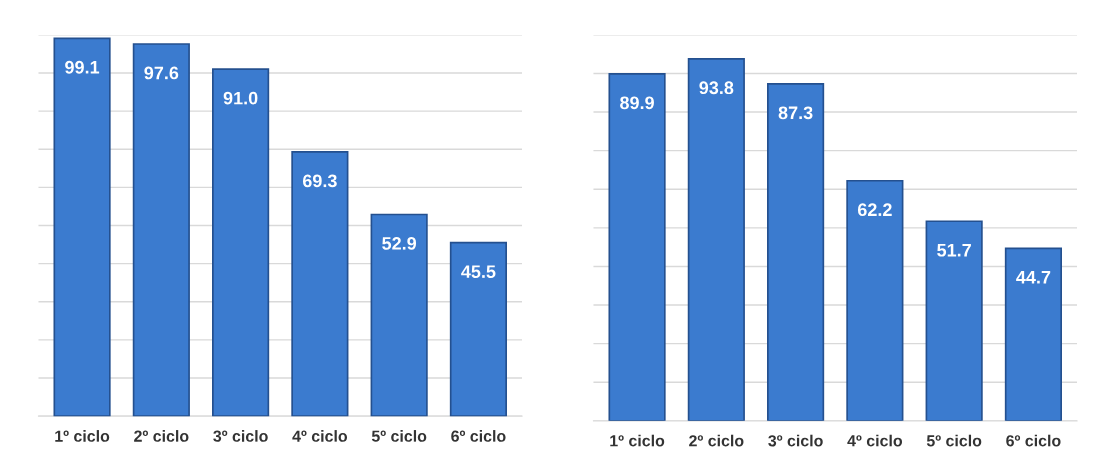 The image size is (1099, 465). What do you see at coordinates (399, 243) in the screenshot?
I see `data-label: 52.9` at bounding box center [399, 243].